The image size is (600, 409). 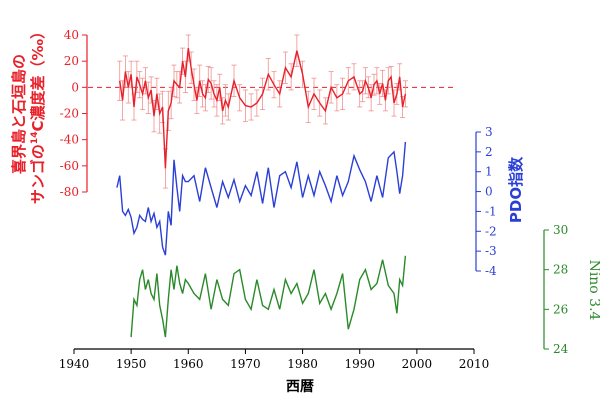 I want to click on c14-tick-label: -40, so click(x=69, y=140).